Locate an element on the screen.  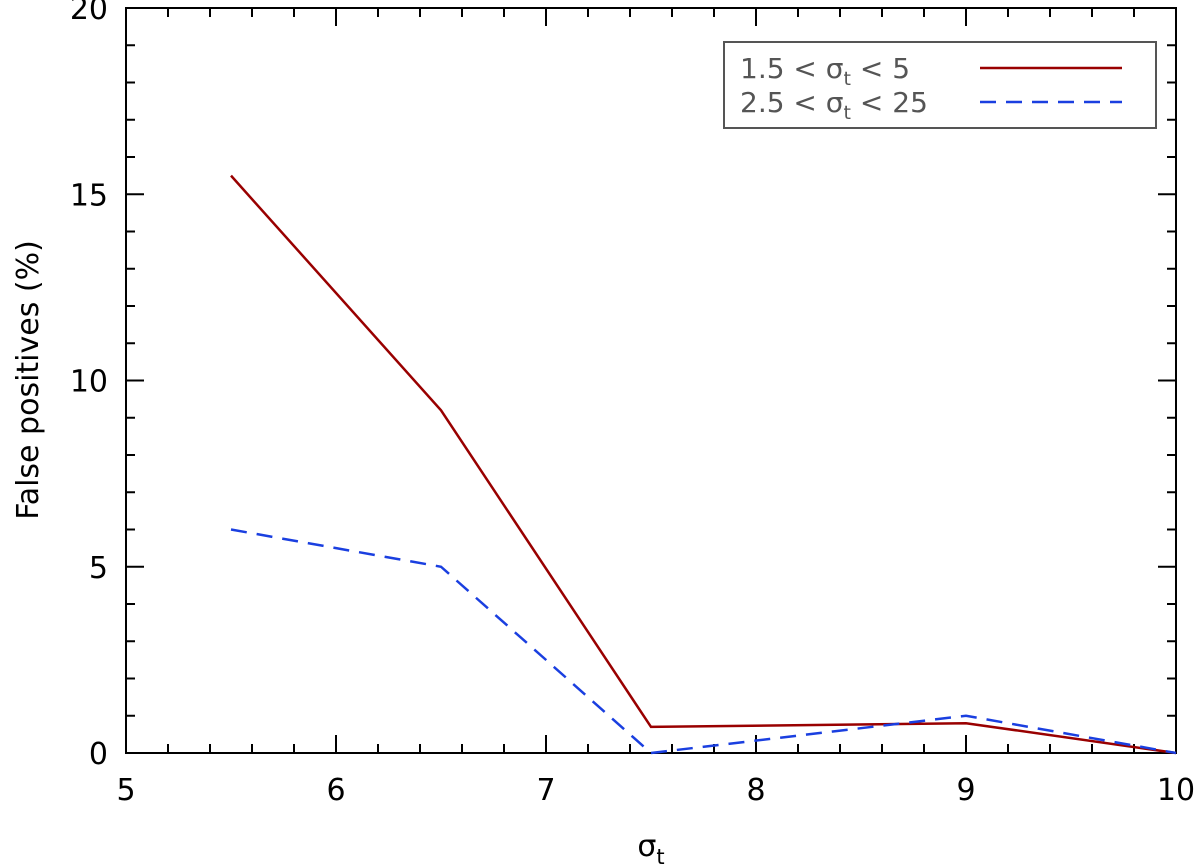
x-tick-label: 5 is located at coordinates (125, 790).